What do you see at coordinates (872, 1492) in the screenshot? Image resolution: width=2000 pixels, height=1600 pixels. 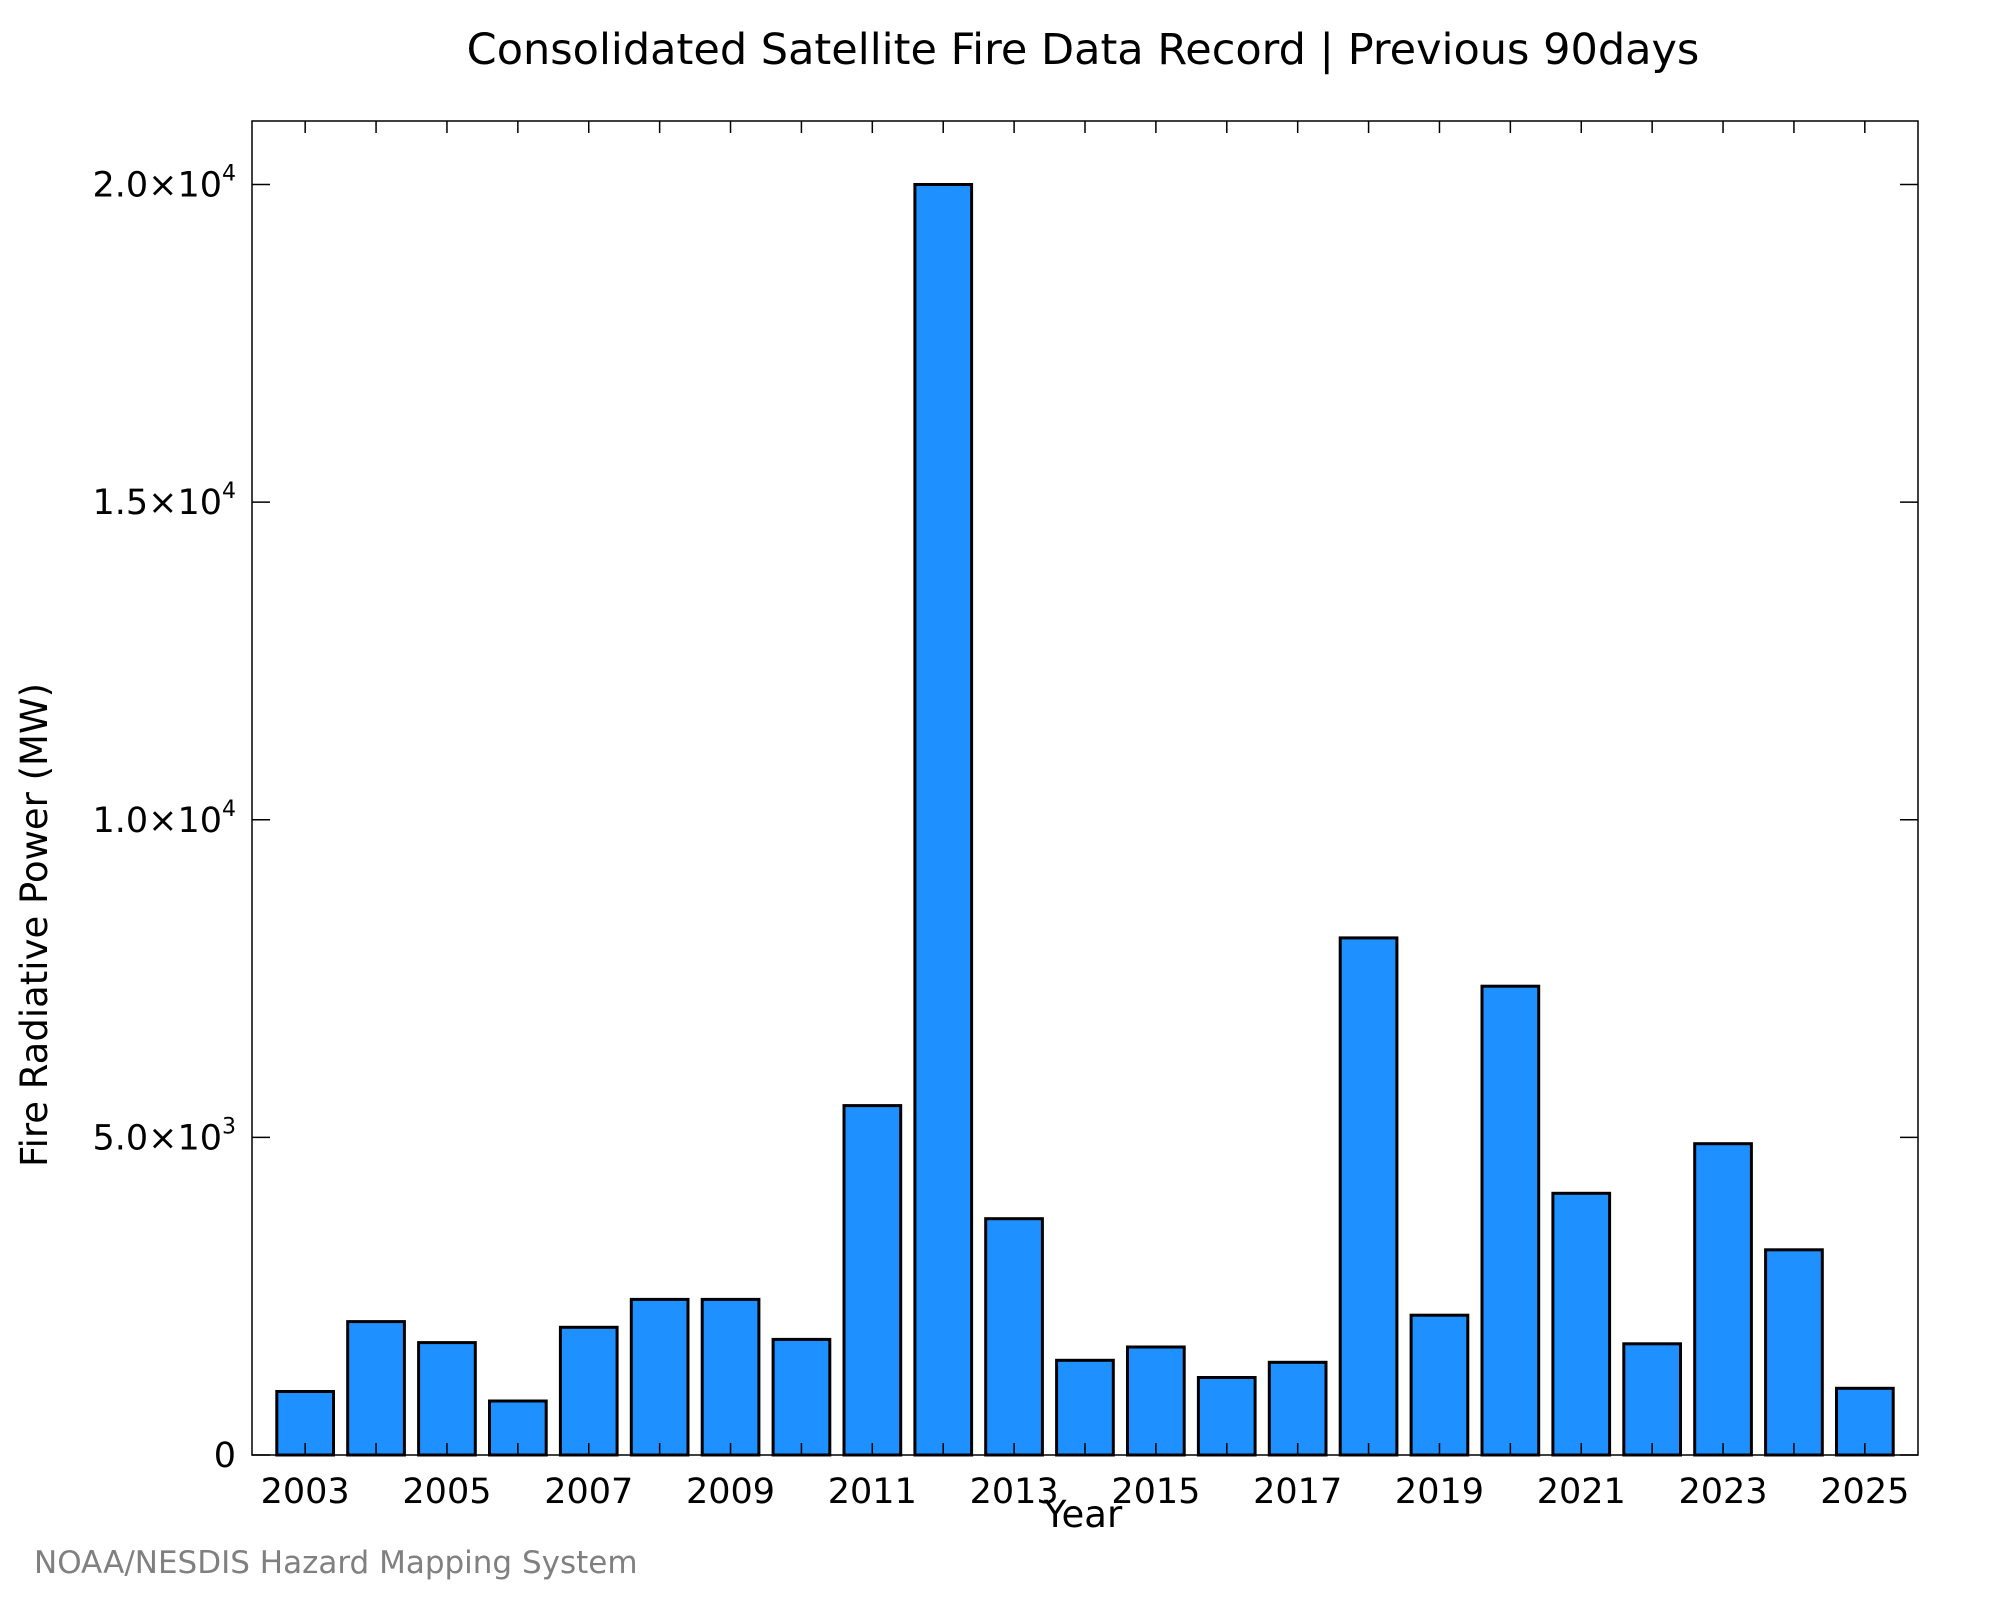 I see `x-tick-label-2011: 2011` at bounding box center [872, 1492].